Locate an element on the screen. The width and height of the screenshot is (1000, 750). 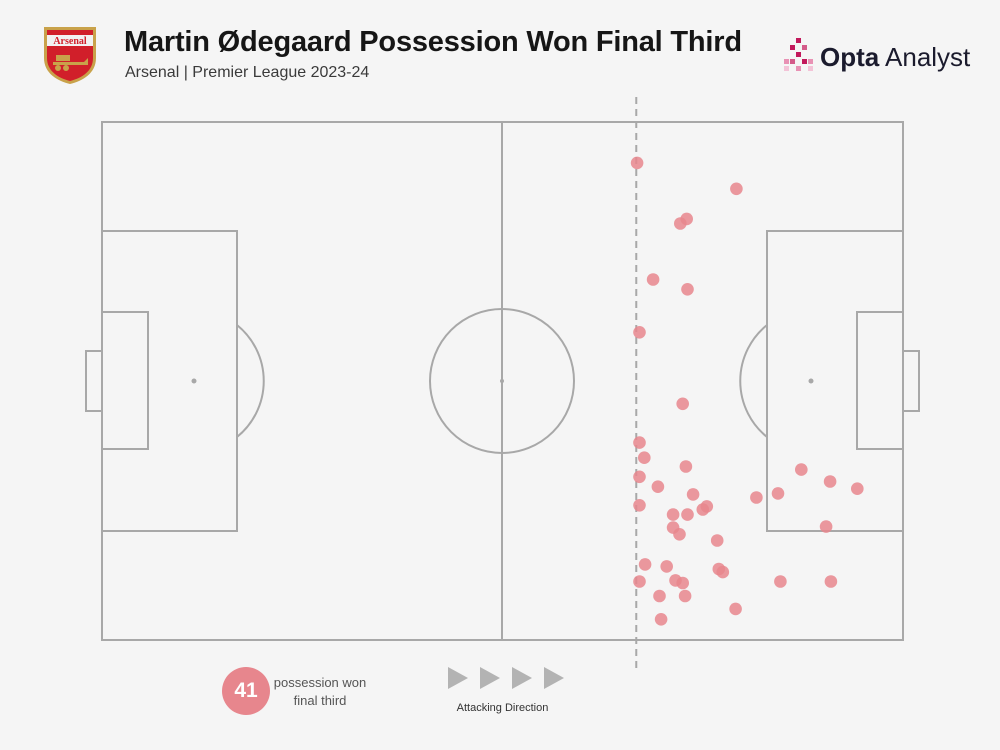
brand-light: Analyst is located at coordinates (925, 57).